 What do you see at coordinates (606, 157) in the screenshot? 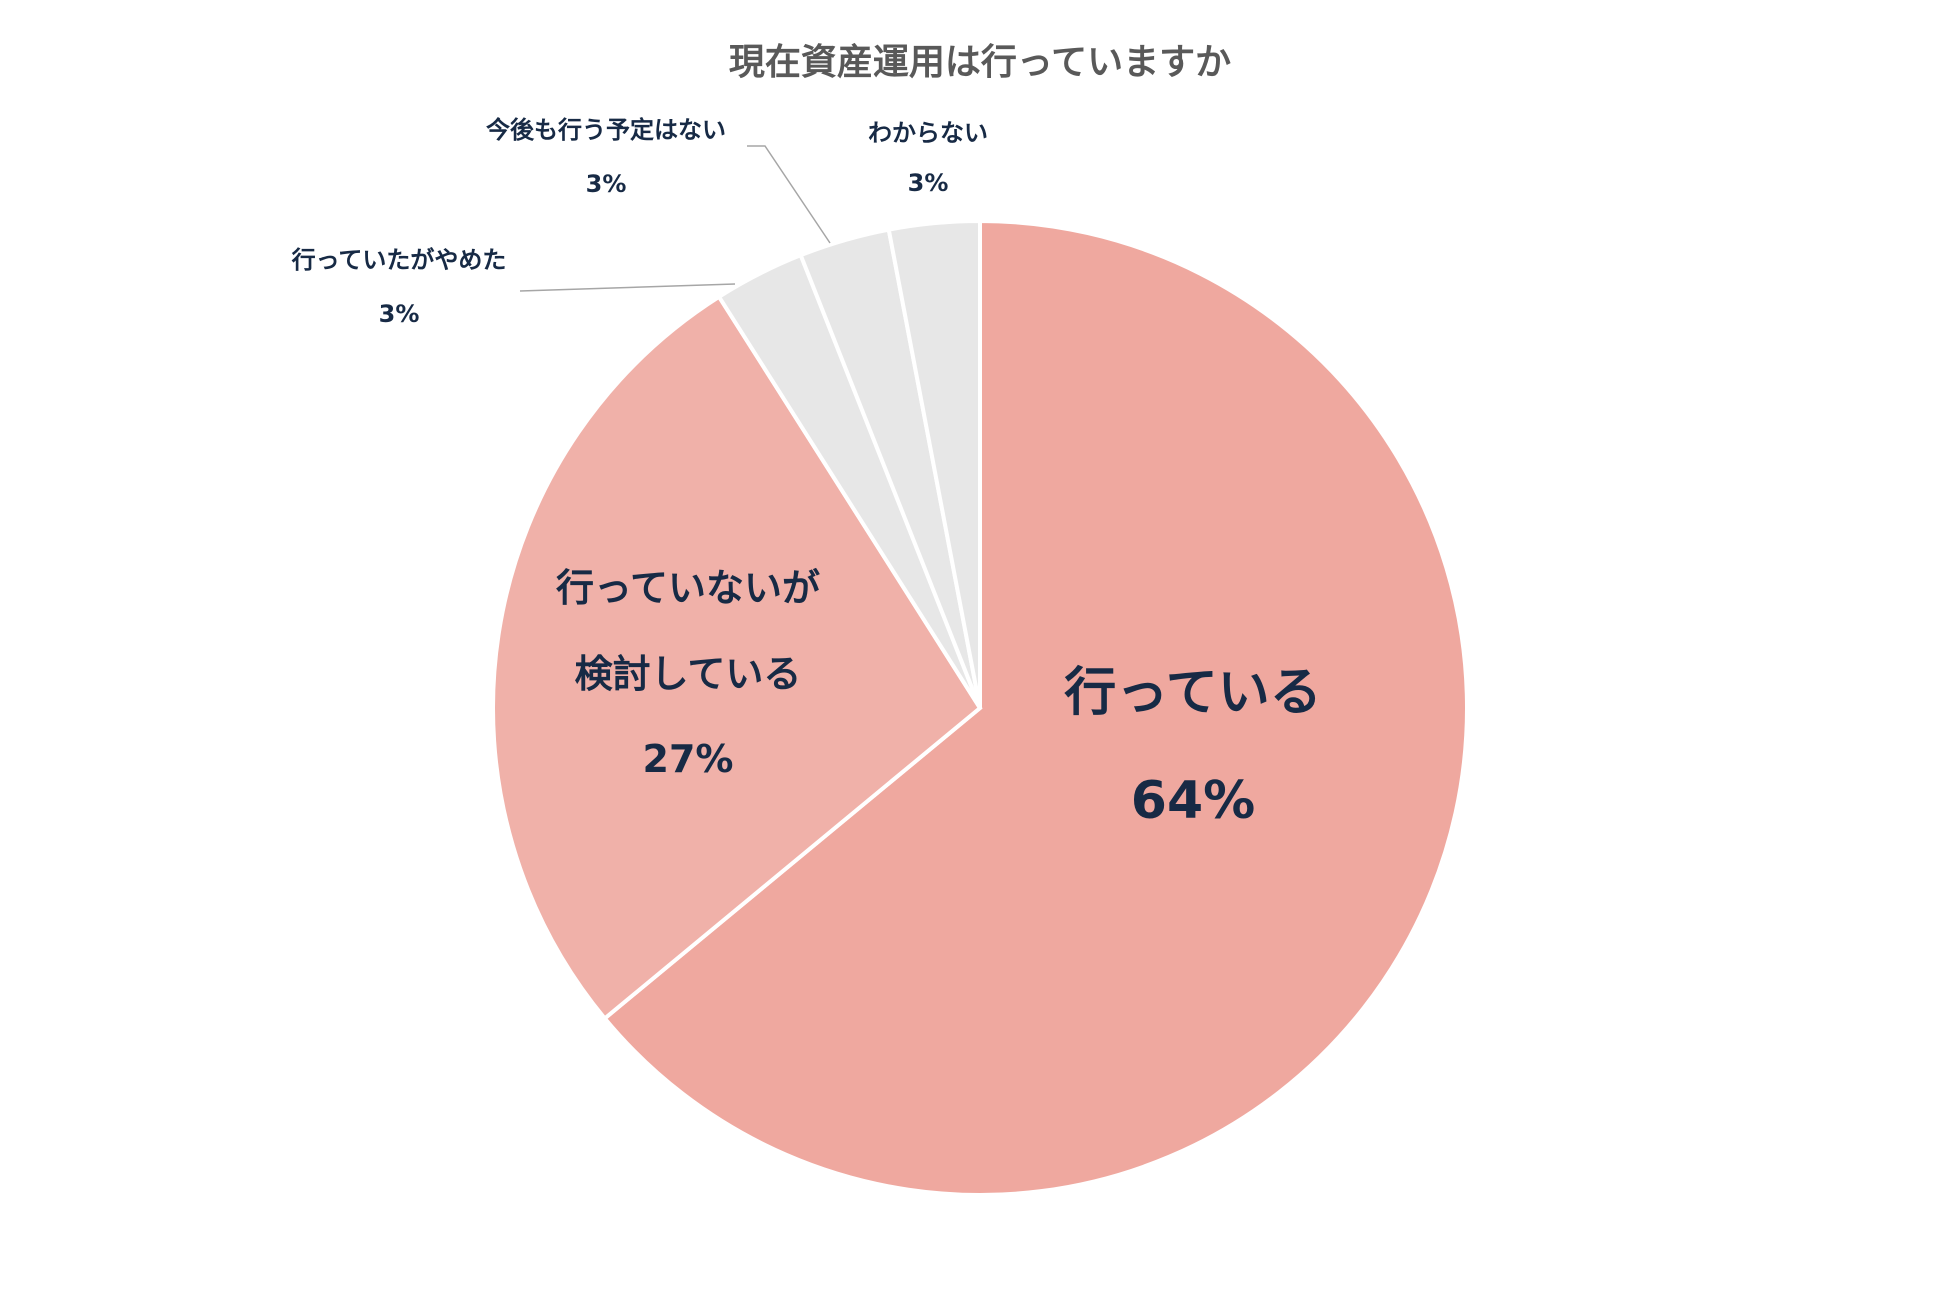
I see `slice-label: 今後も行う予定はない 3%` at bounding box center [606, 157].